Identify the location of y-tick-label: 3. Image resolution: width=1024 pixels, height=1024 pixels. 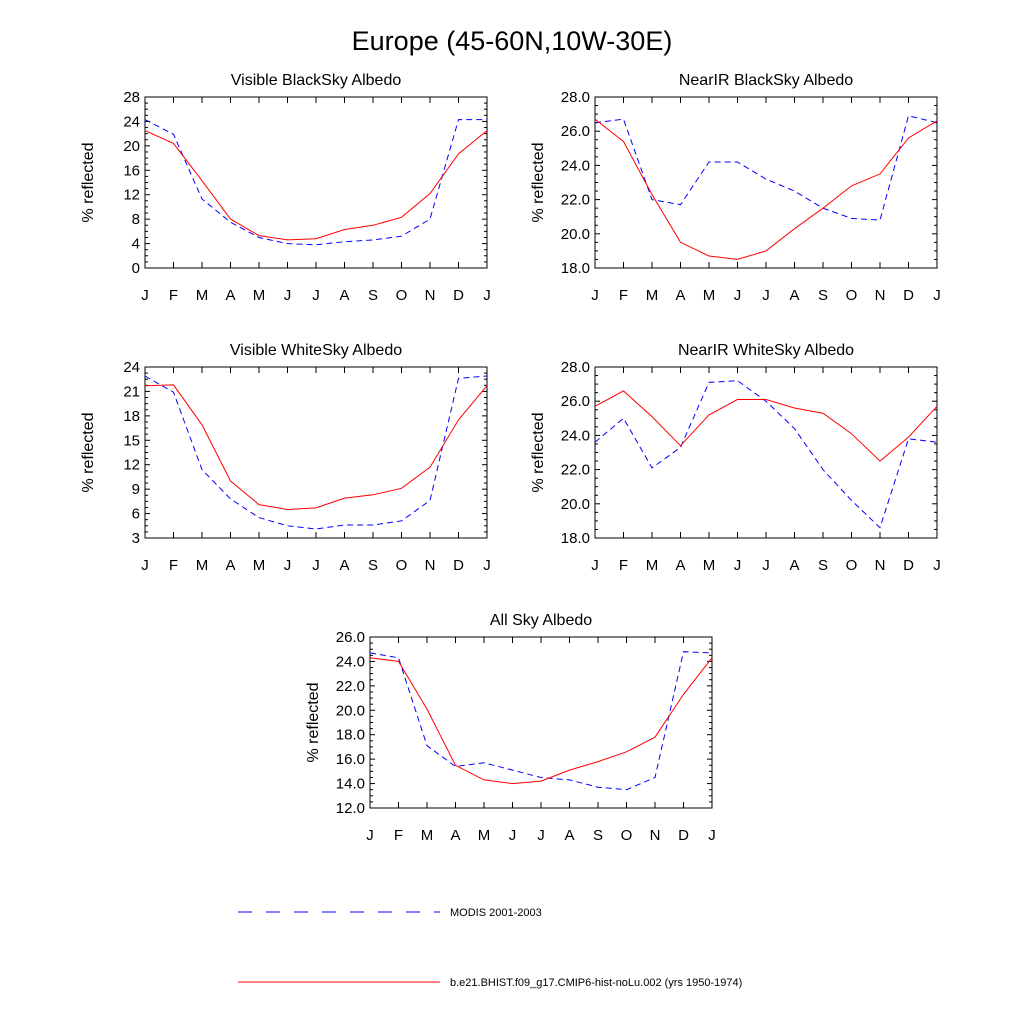
(136, 538).